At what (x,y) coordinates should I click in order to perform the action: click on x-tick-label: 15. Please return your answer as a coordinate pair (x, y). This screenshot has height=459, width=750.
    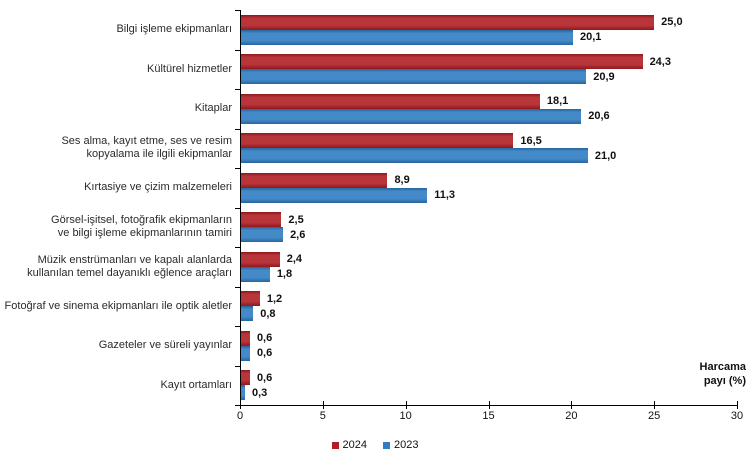
    Looking at the image, I should click on (488, 416).